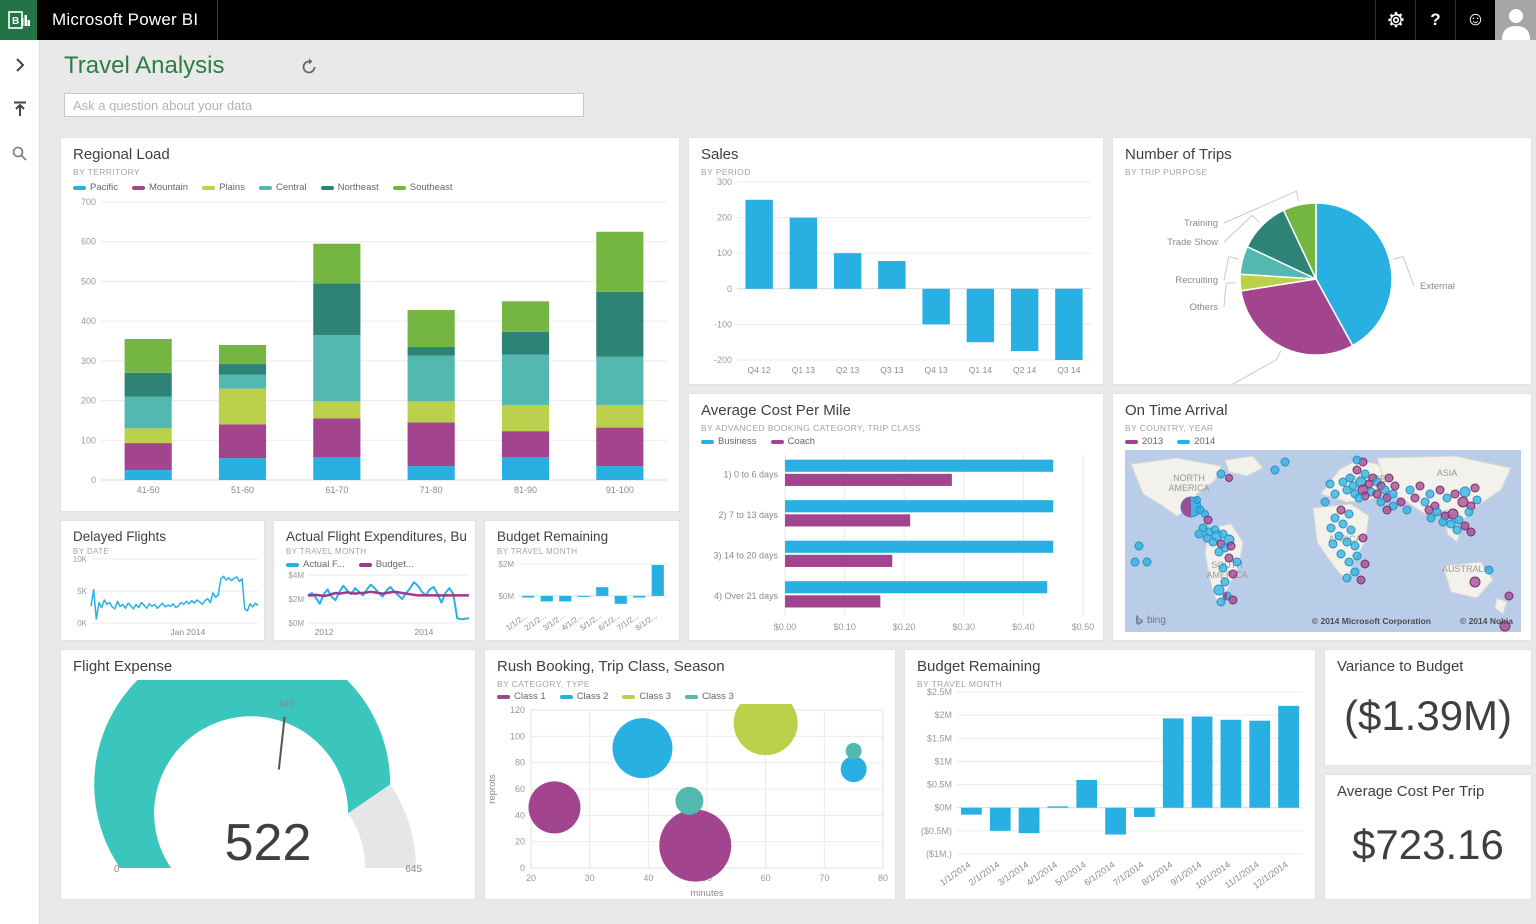 The width and height of the screenshot is (1536, 924). Describe the element at coordinates (268, 789) in the screenshot. I see `flight-expense-gauge: 345 0 645 522` at that location.